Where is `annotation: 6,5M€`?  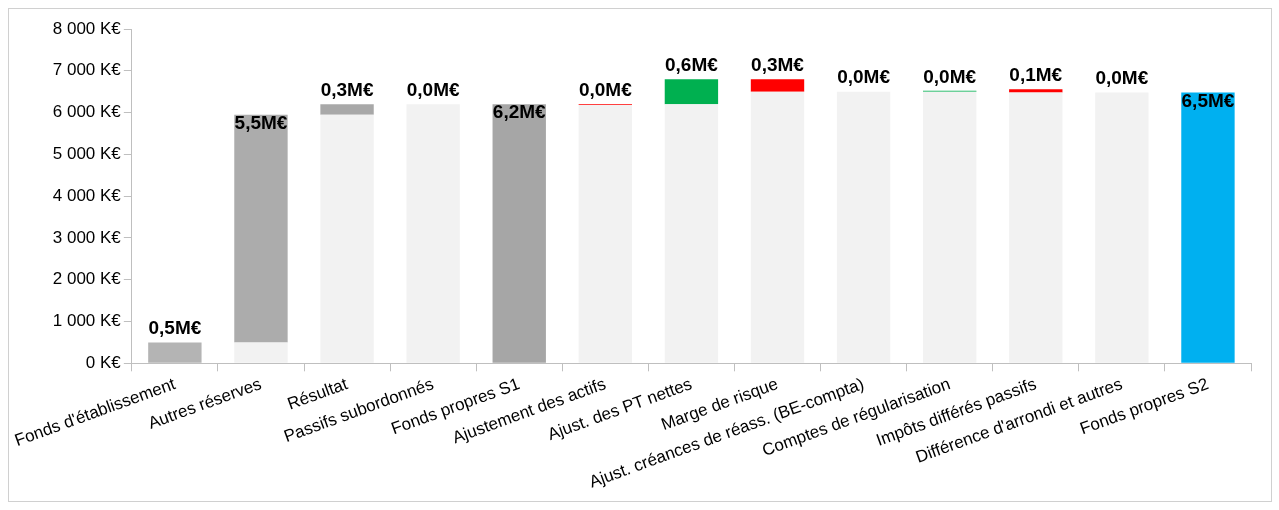
annotation: 6,5M€ is located at coordinates (1208, 100).